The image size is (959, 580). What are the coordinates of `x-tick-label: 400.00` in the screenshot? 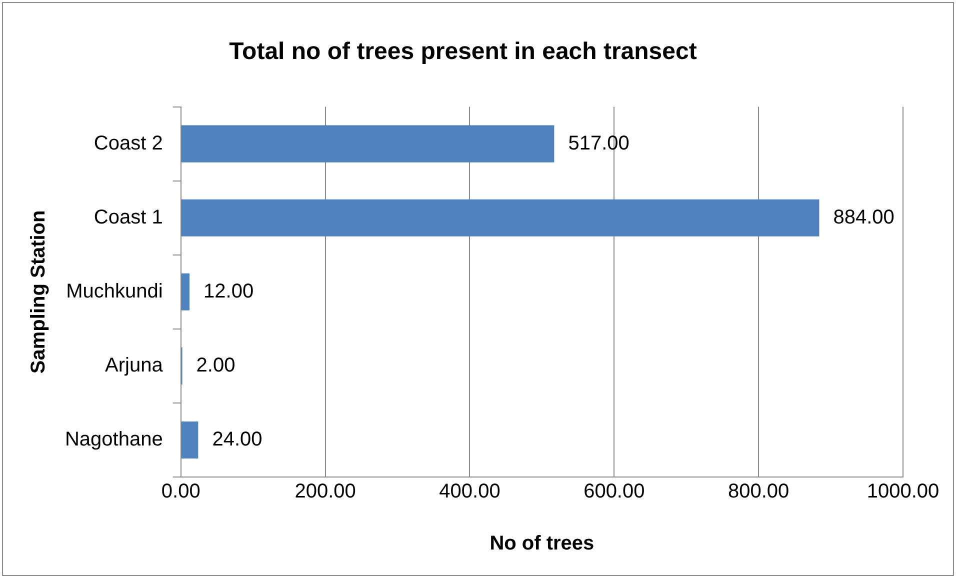 It's located at (469, 491).